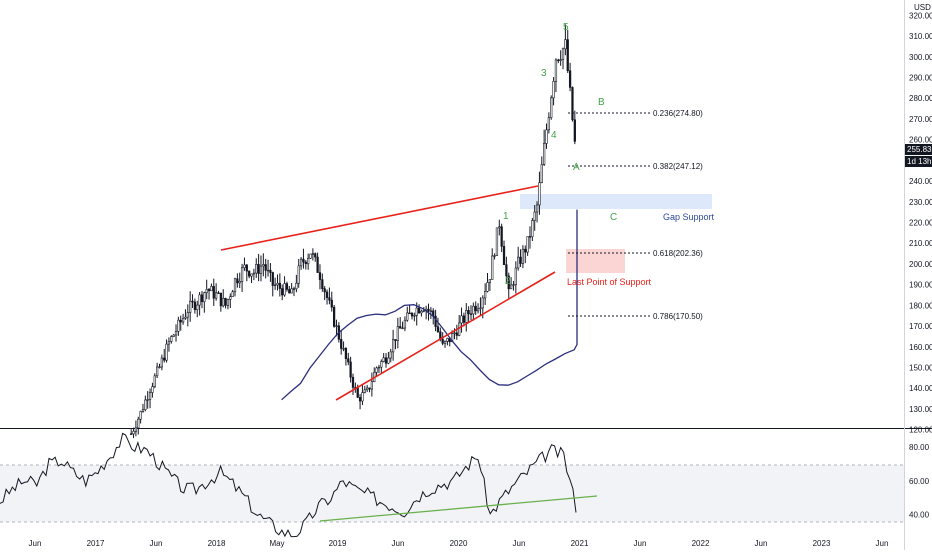  What do you see at coordinates (429, 305) in the screenshot?
I see `moving-average-line` at bounding box center [429, 305].